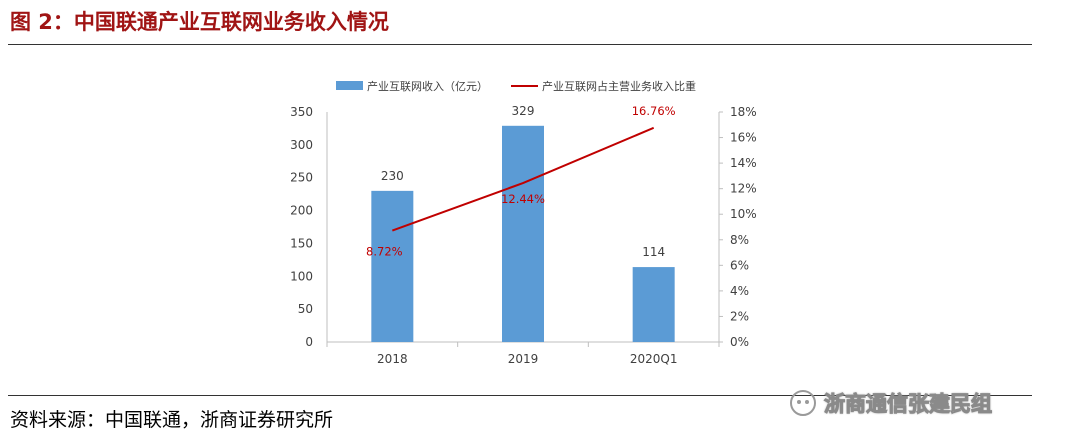  Describe the element at coordinates (619, 86) in the screenshot. I see `legend-line-label: 产业互联网占主营业务收入比重` at that location.